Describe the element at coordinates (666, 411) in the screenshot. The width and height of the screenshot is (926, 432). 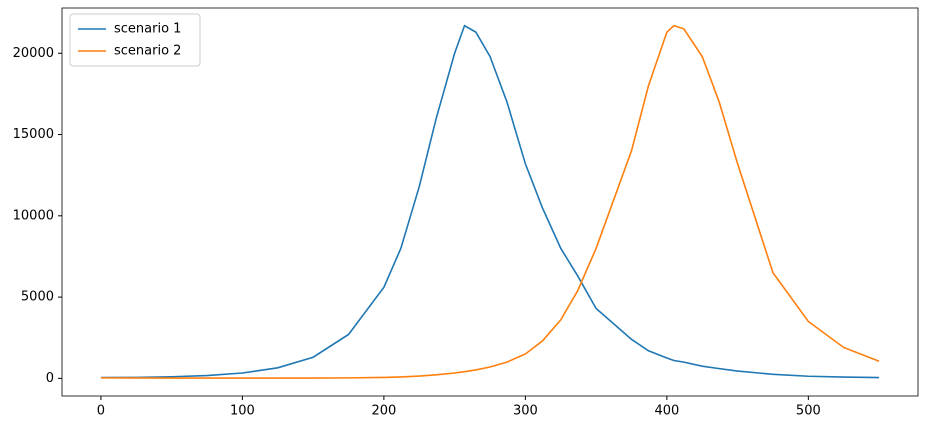
I see `x-tick-label: 400` at that location.